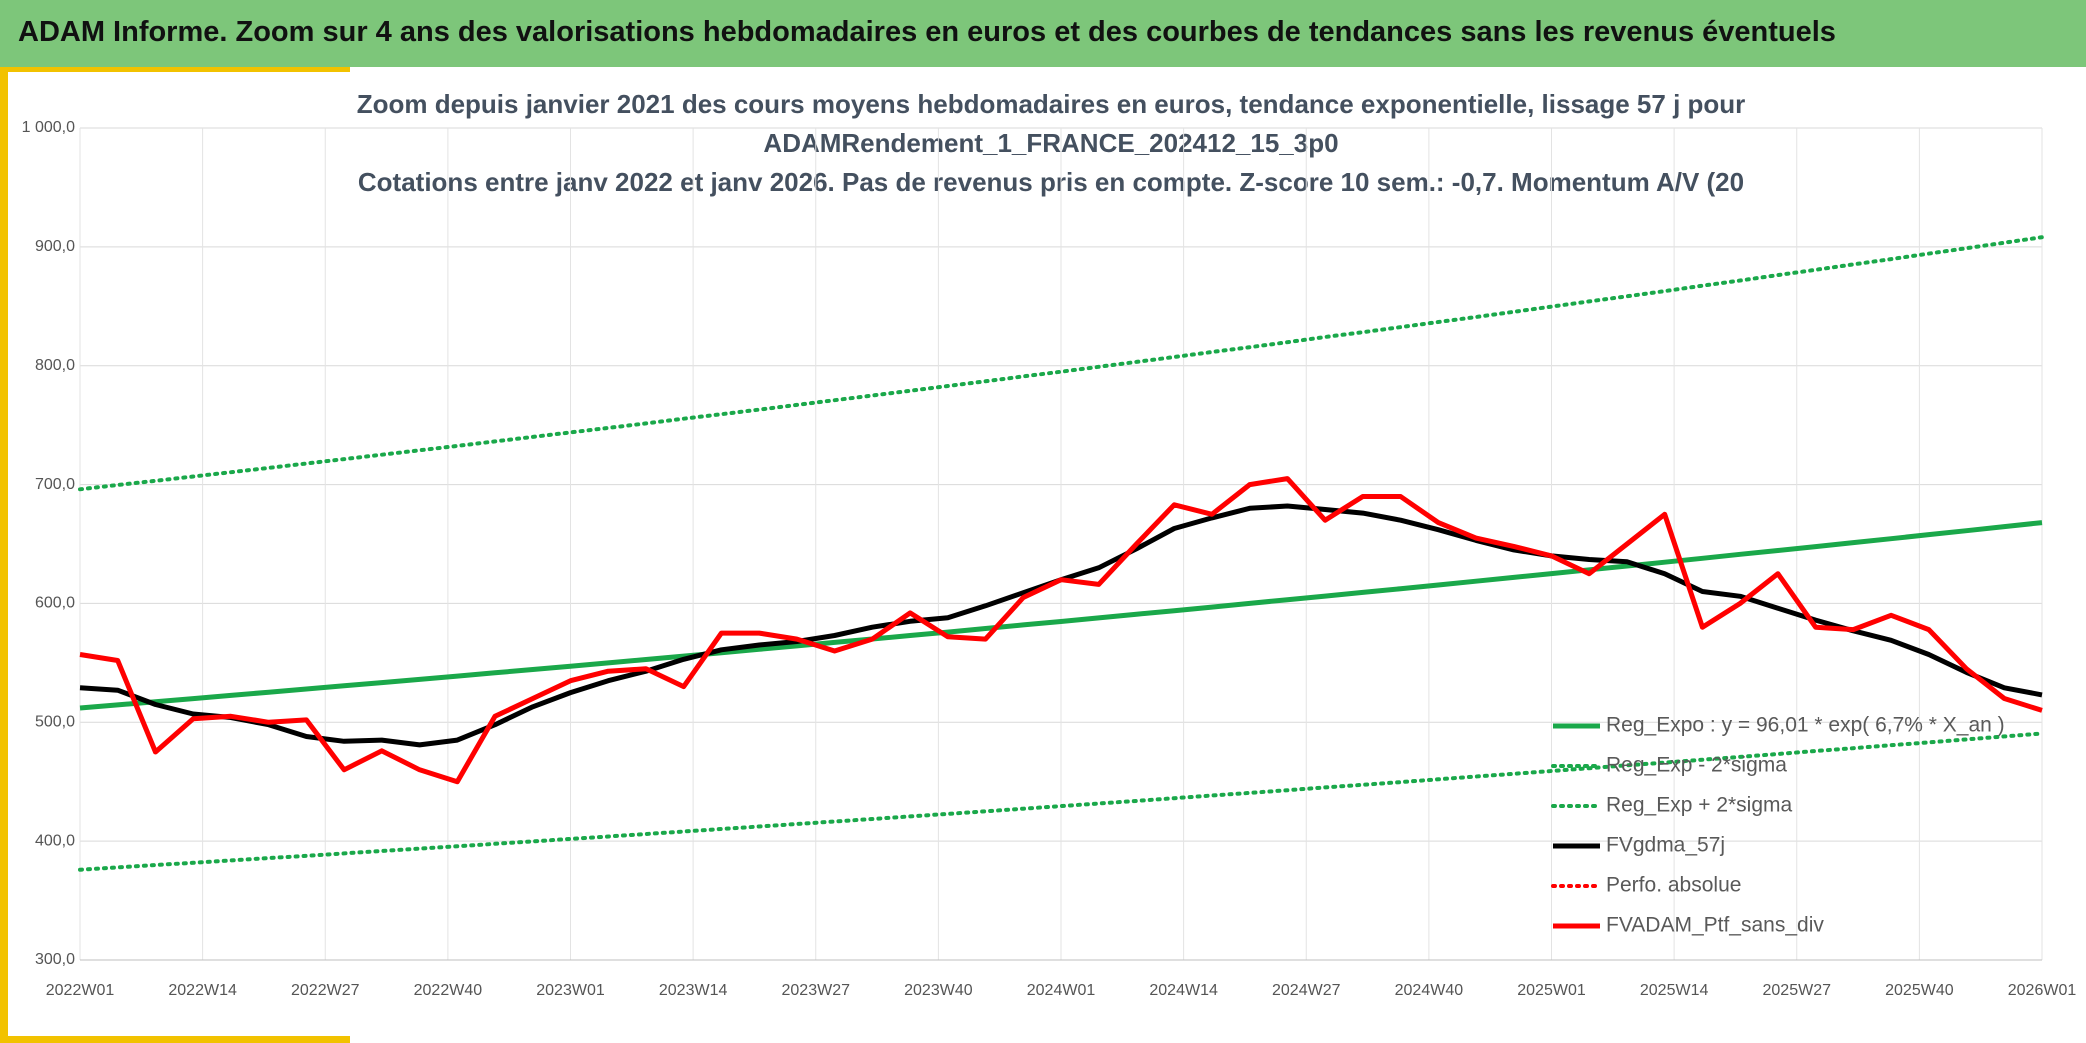 This screenshot has height=1043, width=2086. What do you see at coordinates (1061, 801) in the screenshot?
I see `series-line` at bounding box center [1061, 801].